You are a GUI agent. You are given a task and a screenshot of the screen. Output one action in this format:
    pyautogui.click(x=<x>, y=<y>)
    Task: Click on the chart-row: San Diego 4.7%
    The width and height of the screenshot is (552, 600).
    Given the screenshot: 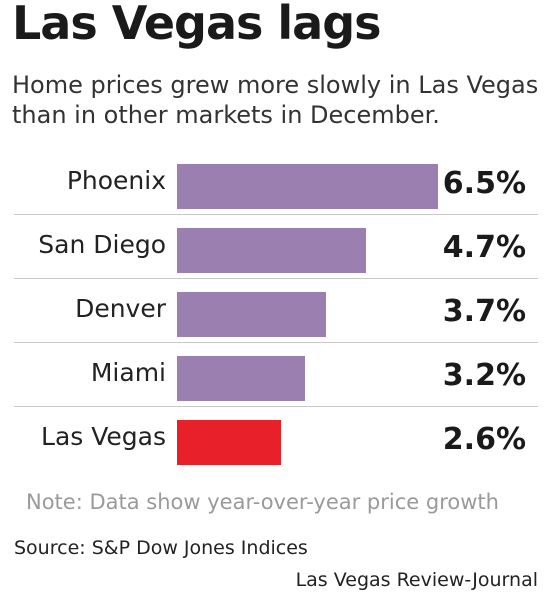 What is the action you would take?
    pyautogui.click(x=276, y=246)
    